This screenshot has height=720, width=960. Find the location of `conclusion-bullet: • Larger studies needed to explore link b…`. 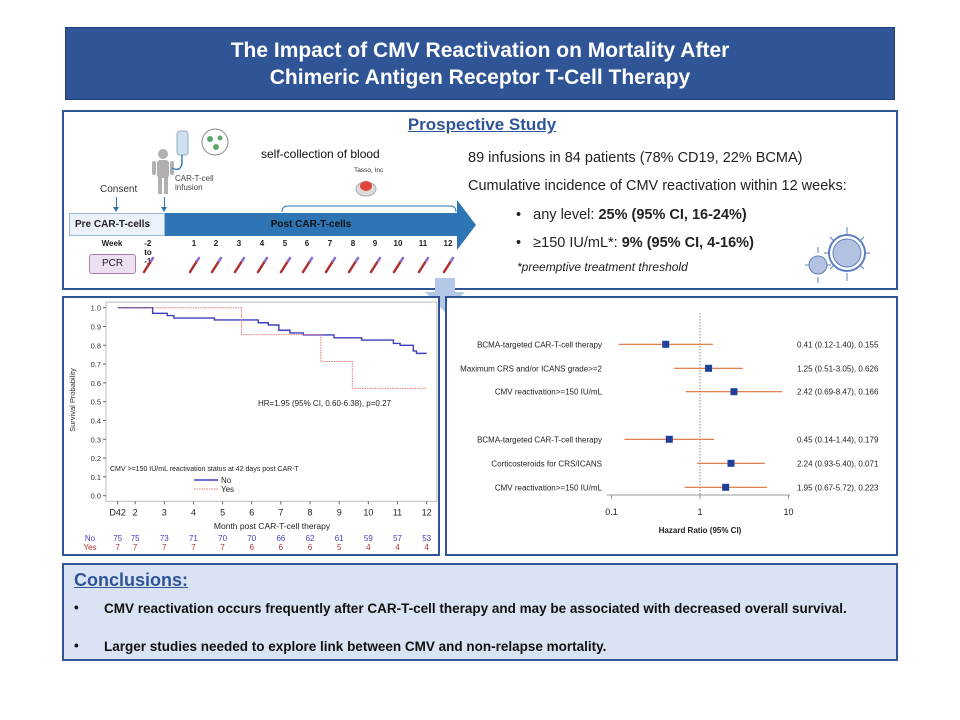

conclusion-bullet: • Larger studies needed to explore link b… is located at coordinates (482, 647).